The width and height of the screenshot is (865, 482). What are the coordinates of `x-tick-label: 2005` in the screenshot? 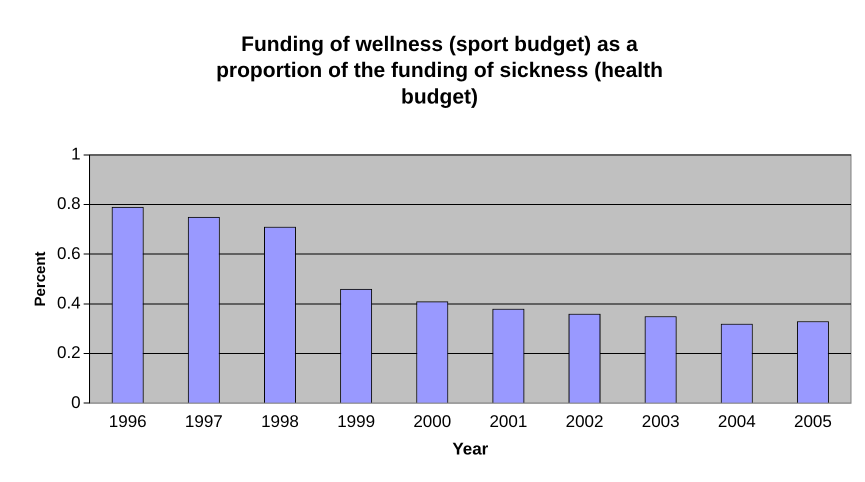 It's located at (813, 422).